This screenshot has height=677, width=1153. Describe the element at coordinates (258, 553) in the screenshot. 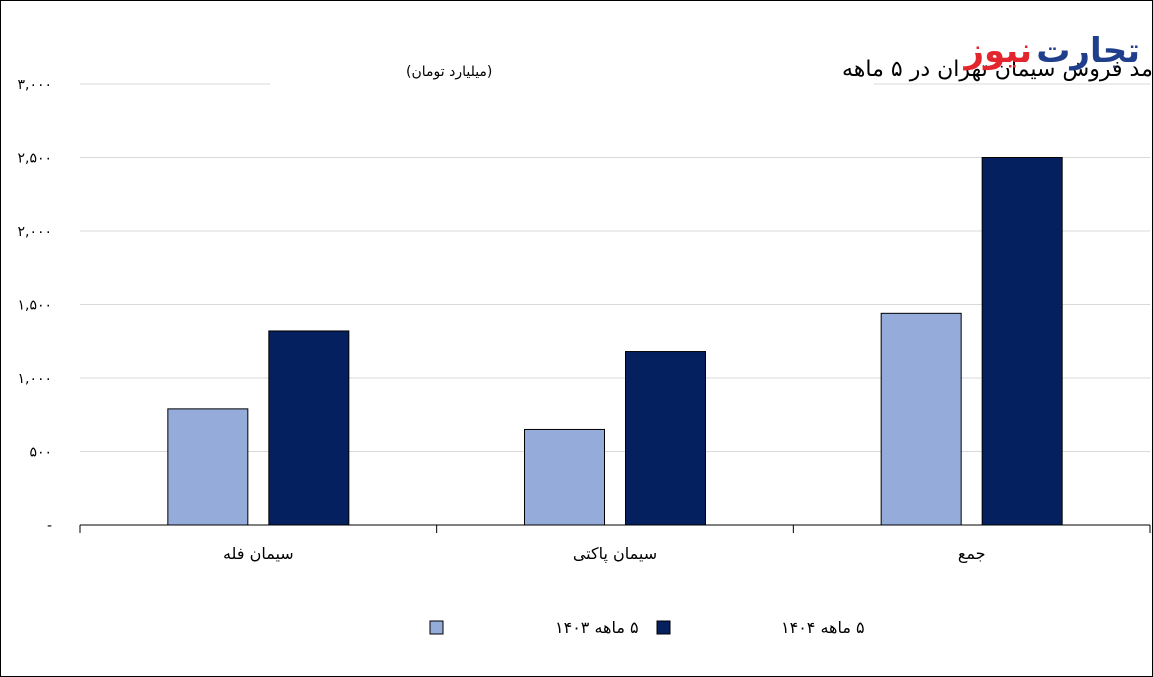

I see `category-label: سیمان فله` at that location.